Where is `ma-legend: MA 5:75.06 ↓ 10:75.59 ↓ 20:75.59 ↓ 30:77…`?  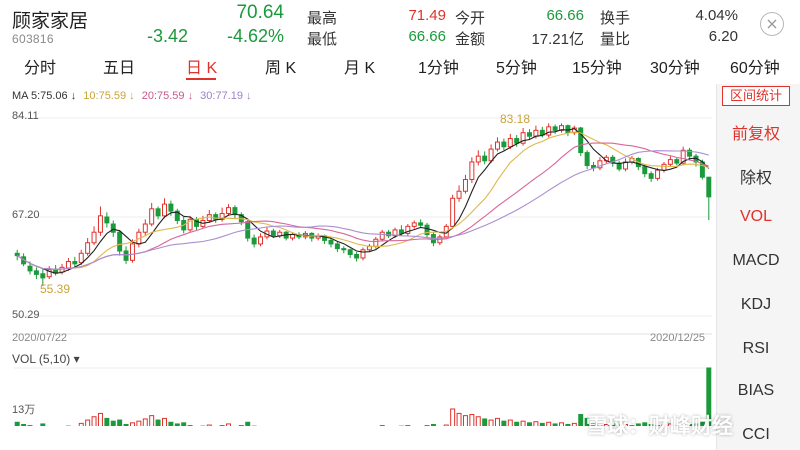 ma-legend: MA 5:75.06 ↓ 10:75.59 ↓ 20:75.59 ↓ 30:77… is located at coordinates (134, 96).